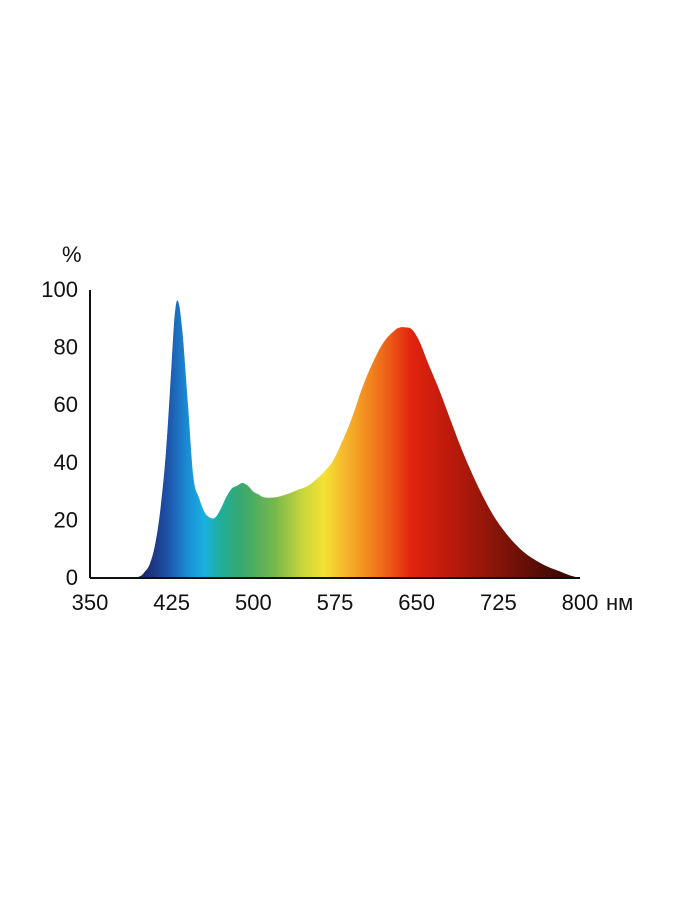 The height and width of the screenshot is (900, 675). I want to click on y-axis-unit-label: %, so click(72, 254).